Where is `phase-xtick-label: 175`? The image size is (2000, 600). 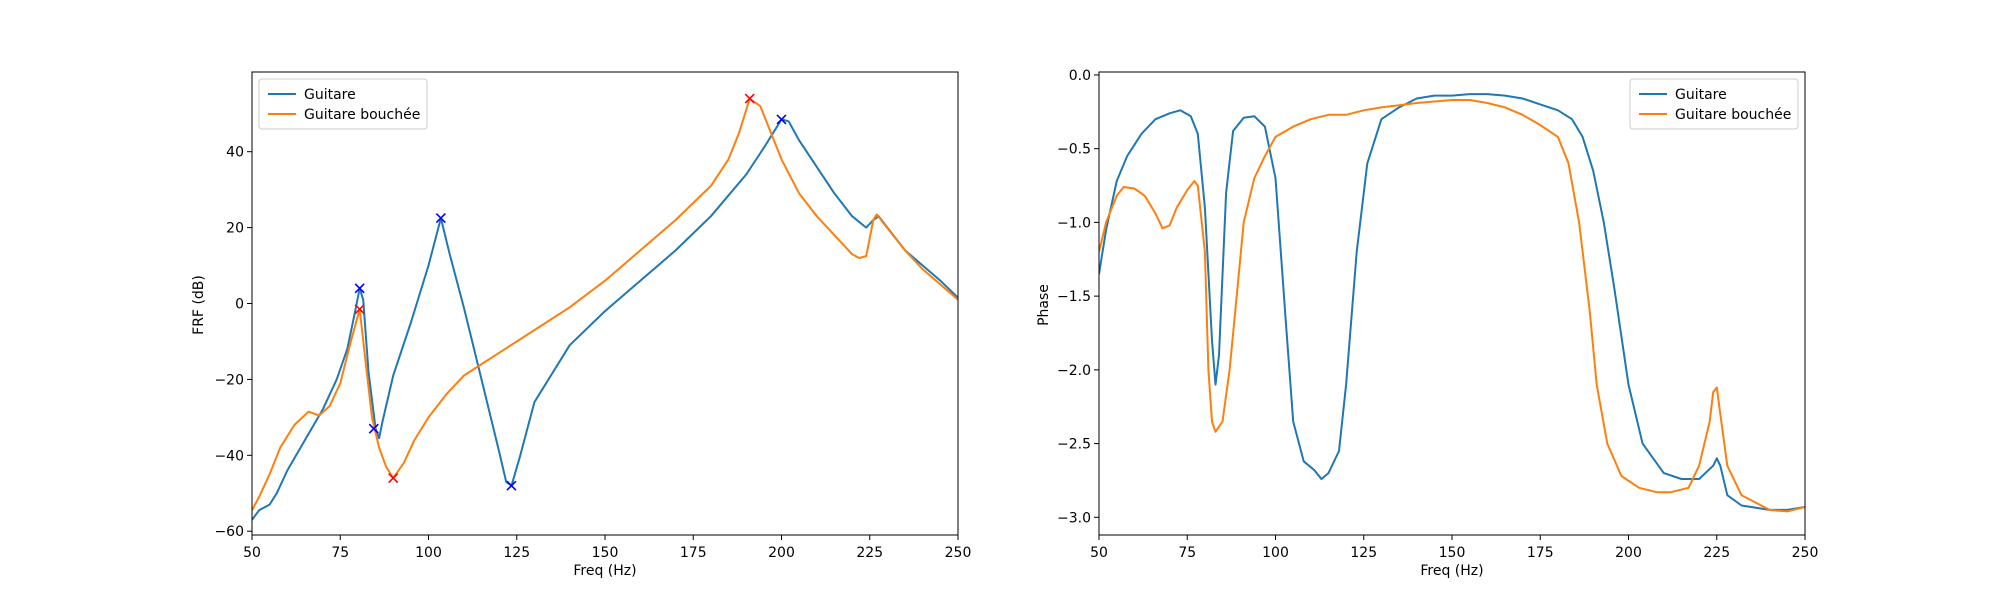 phase-xtick-label: 175 is located at coordinates (1540, 553).